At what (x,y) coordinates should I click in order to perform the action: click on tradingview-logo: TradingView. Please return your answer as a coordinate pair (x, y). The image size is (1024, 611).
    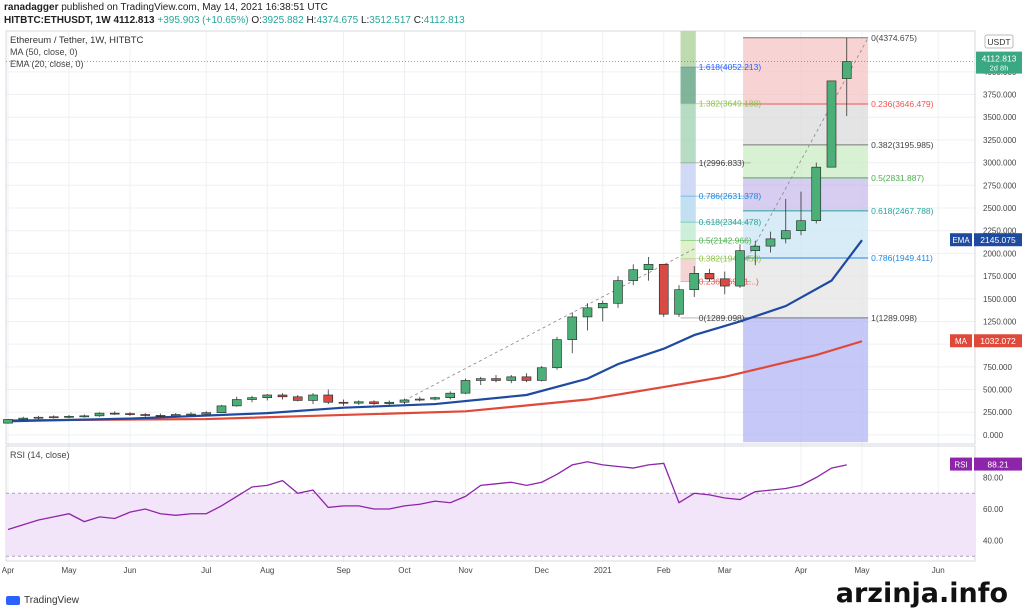
    Looking at the image, I should click on (42, 600).